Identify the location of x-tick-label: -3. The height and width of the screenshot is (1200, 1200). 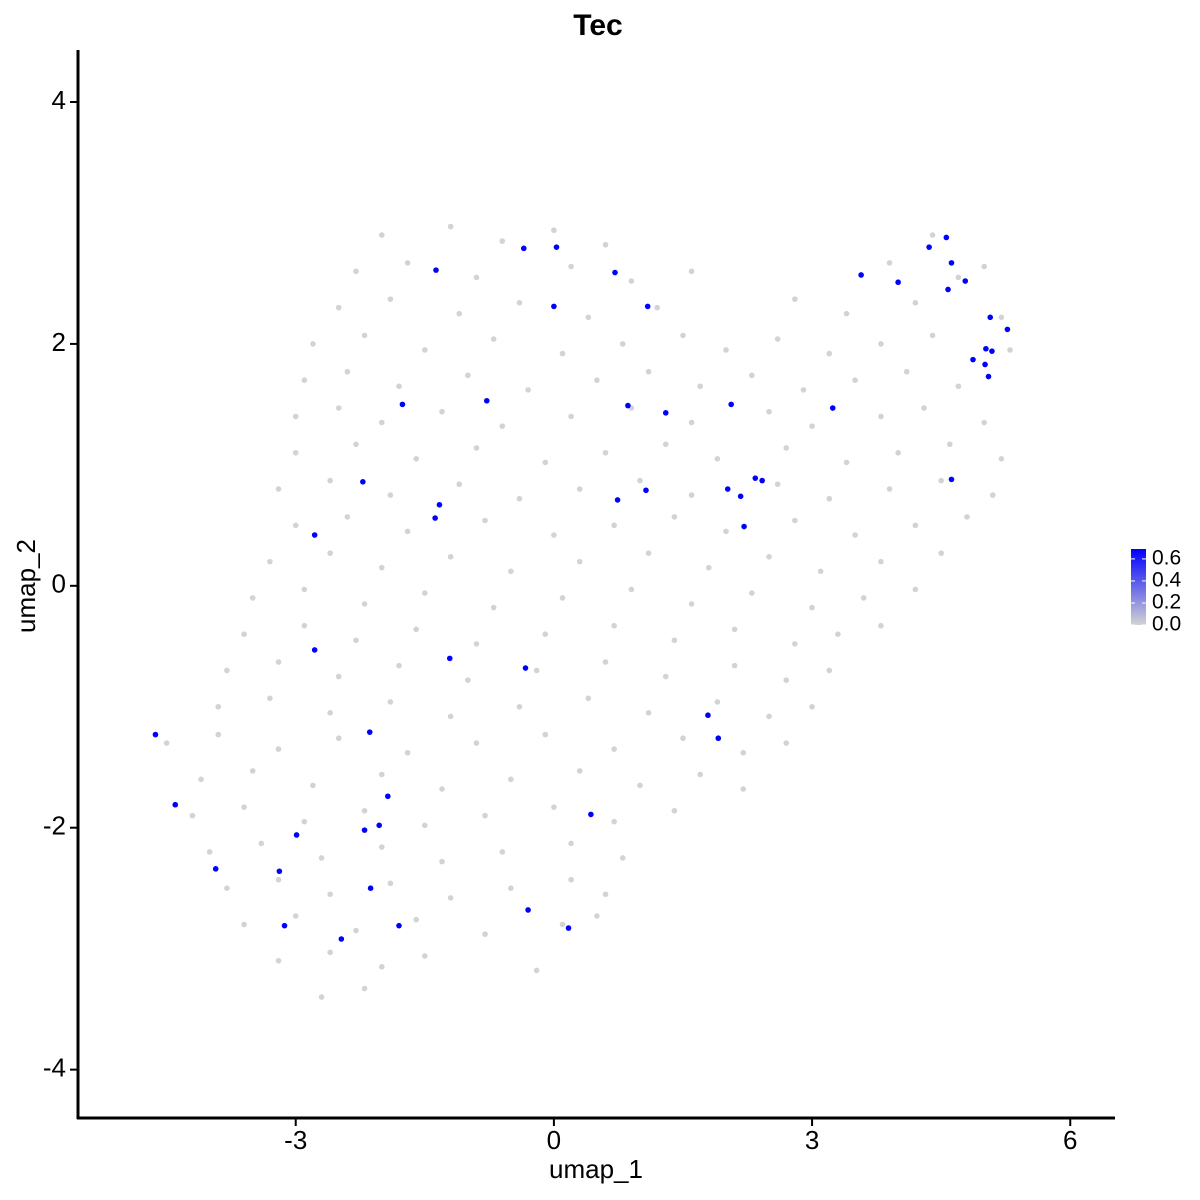
(295, 1140).